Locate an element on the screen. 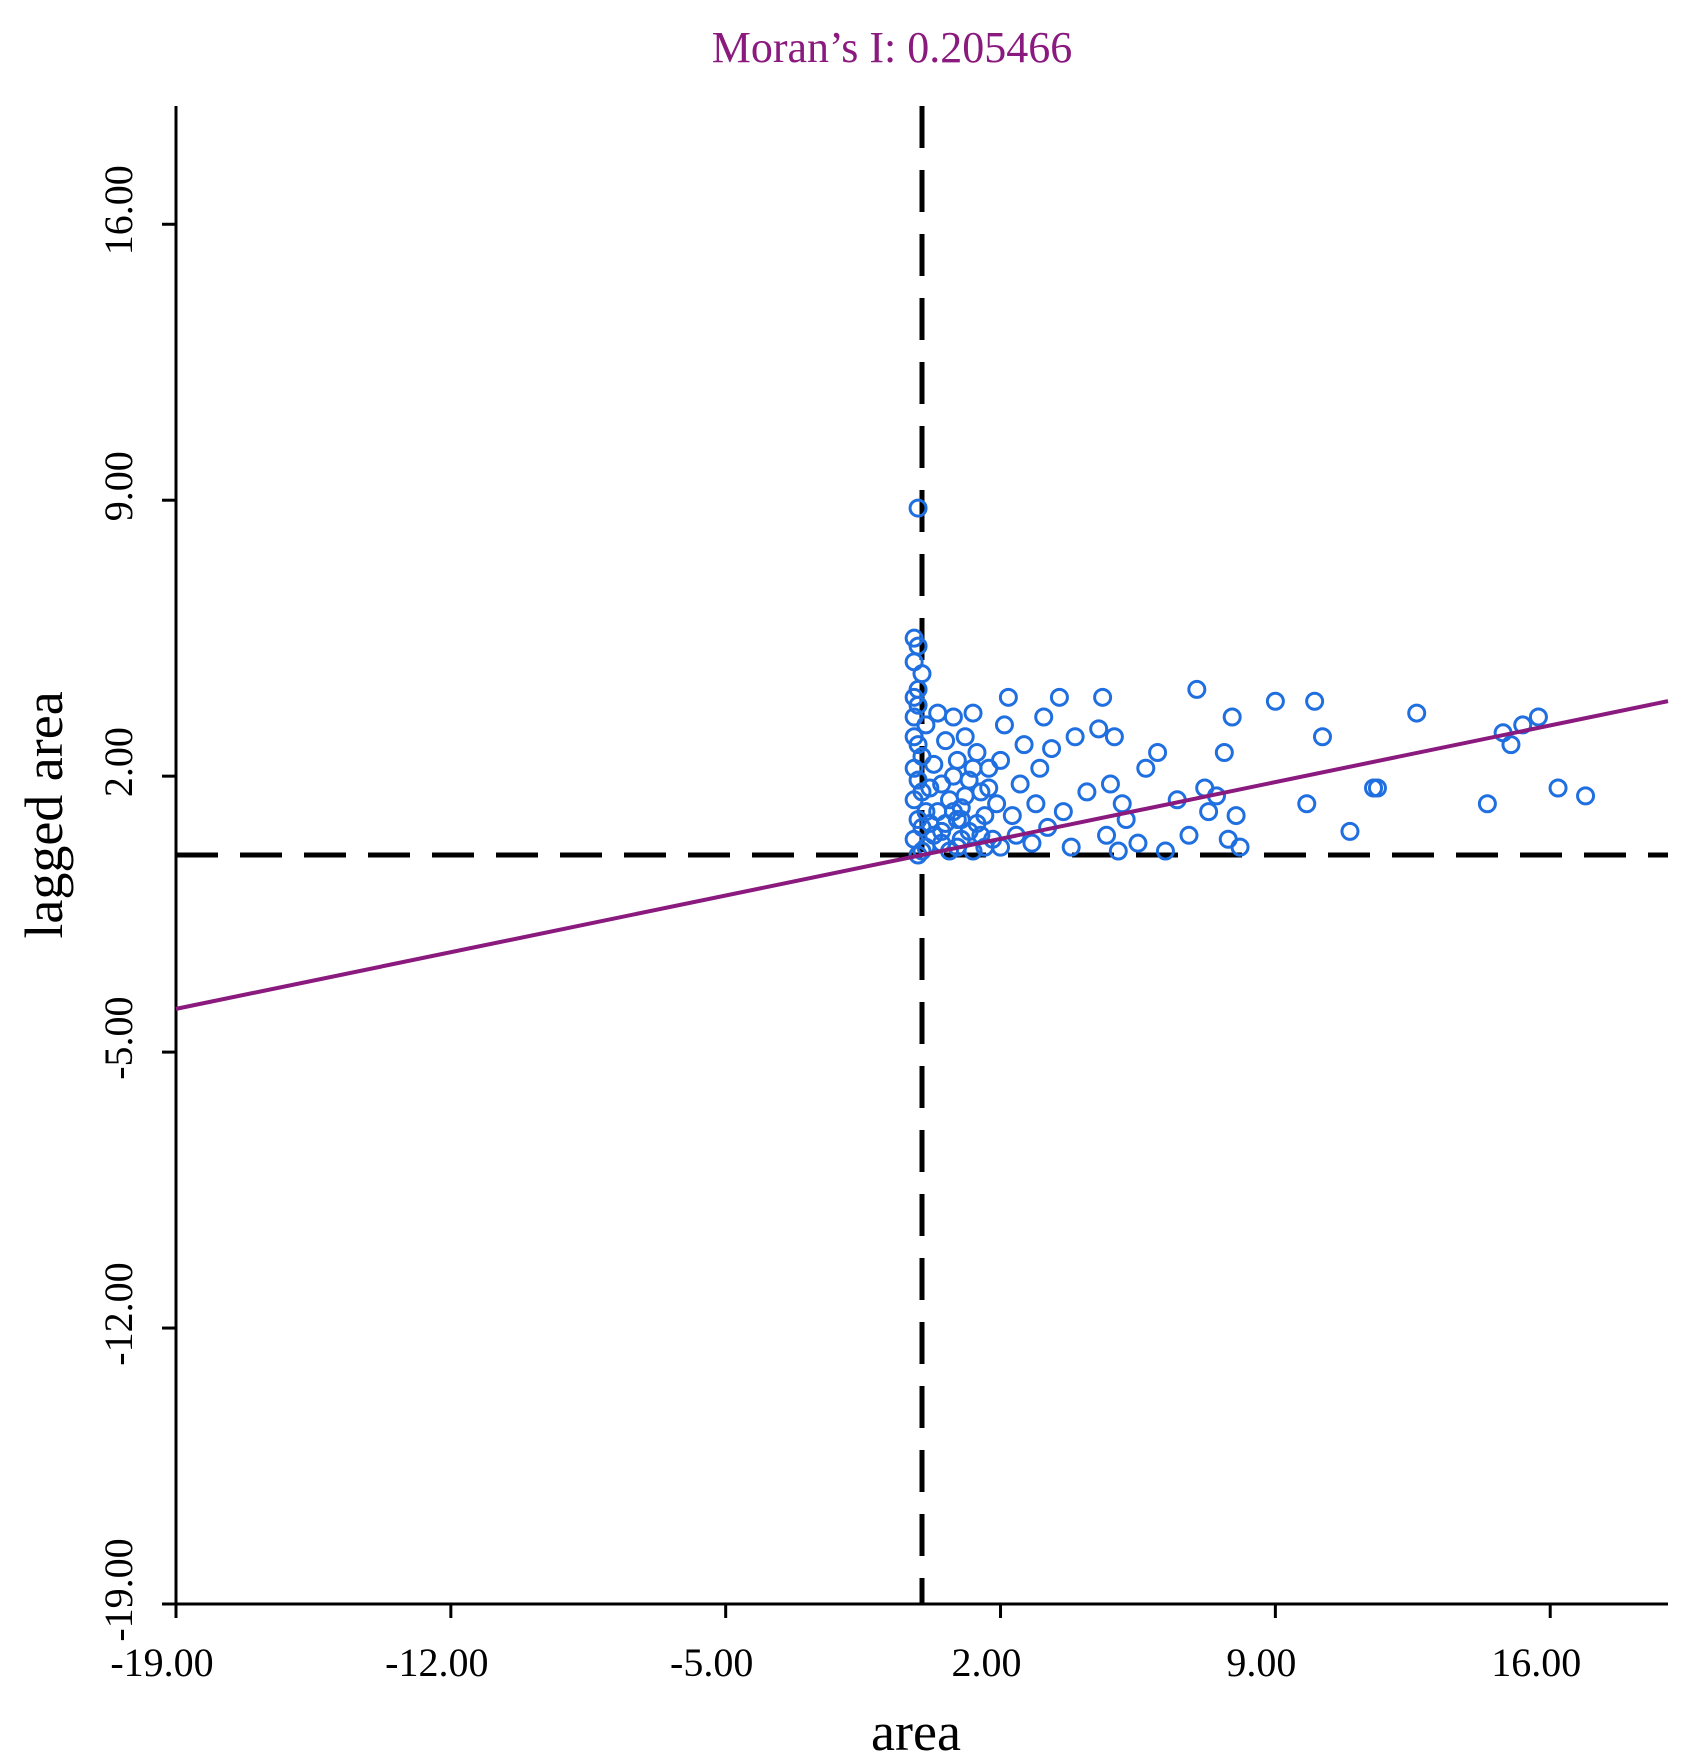 The height and width of the screenshot is (1764, 1698). x-tick-label: 16.00 is located at coordinates (1536, 1662).